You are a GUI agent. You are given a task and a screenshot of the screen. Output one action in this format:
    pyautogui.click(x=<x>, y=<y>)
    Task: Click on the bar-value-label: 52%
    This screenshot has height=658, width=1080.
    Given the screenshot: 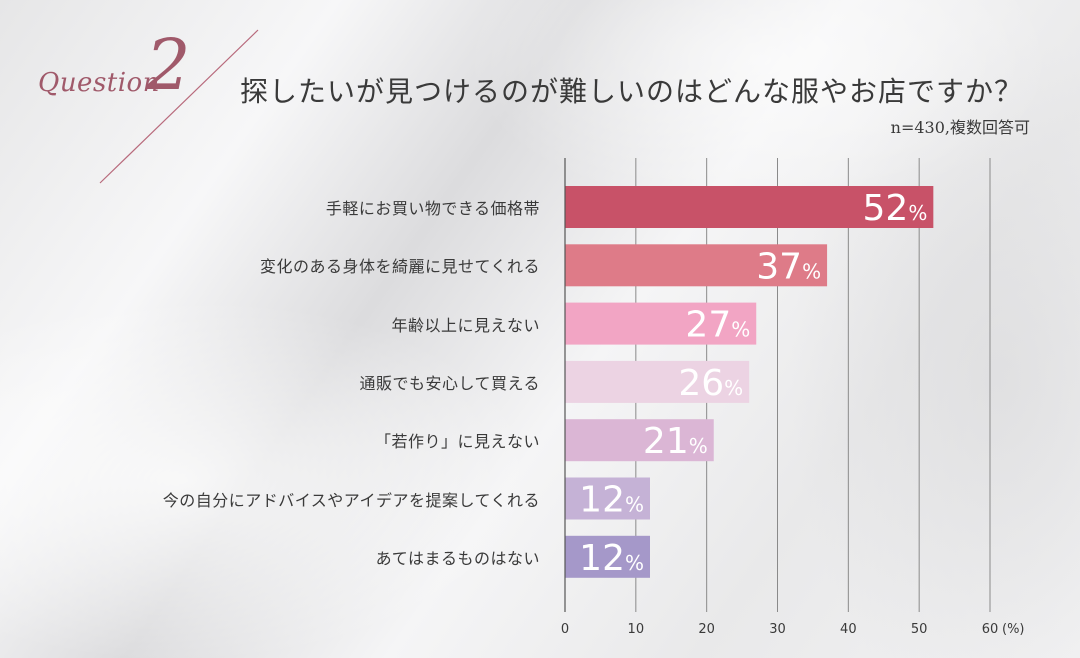 What is the action you would take?
    pyautogui.click(x=895, y=208)
    